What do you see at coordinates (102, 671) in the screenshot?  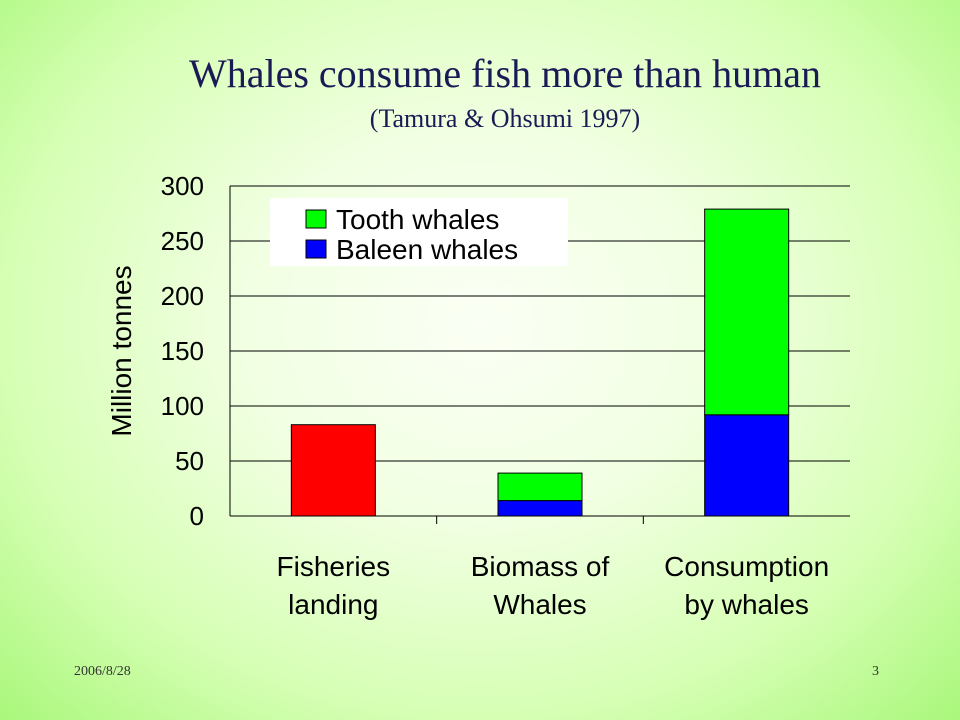 I see `footer-date: 2006/8/28` at bounding box center [102, 671].